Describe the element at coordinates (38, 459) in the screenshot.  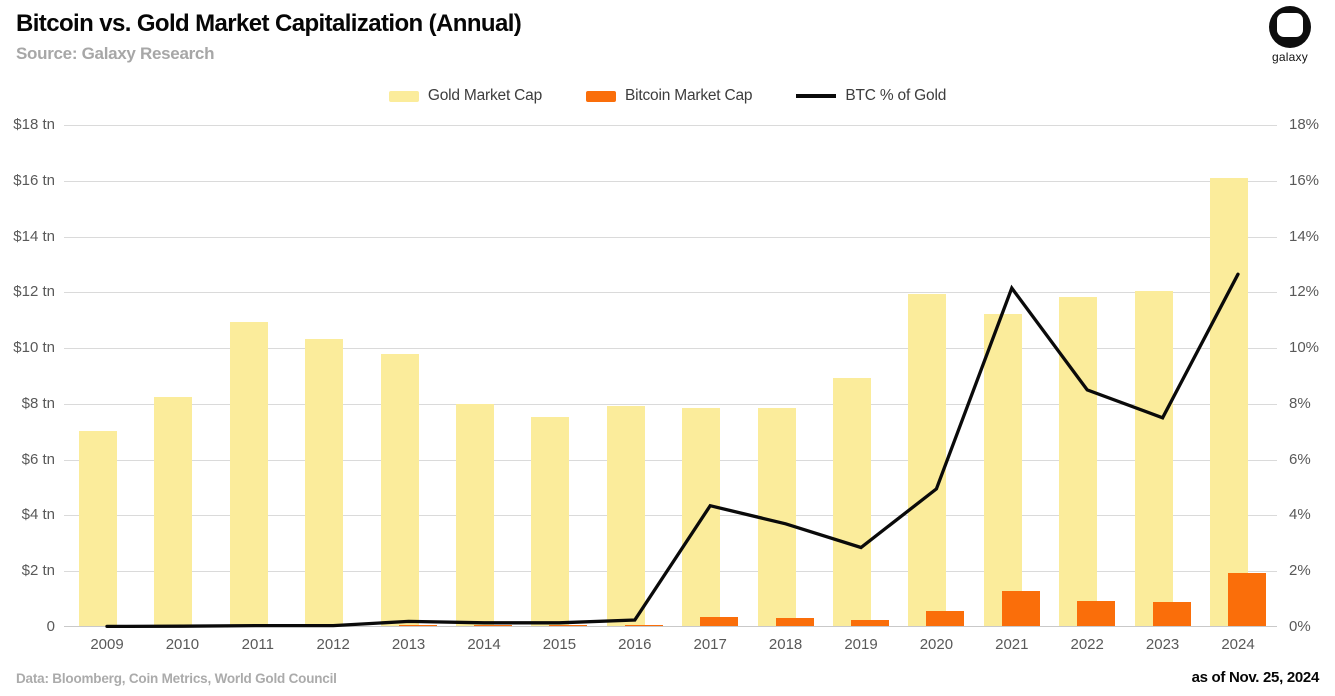
I see `left-axis-tick: $6 tn` at that location.